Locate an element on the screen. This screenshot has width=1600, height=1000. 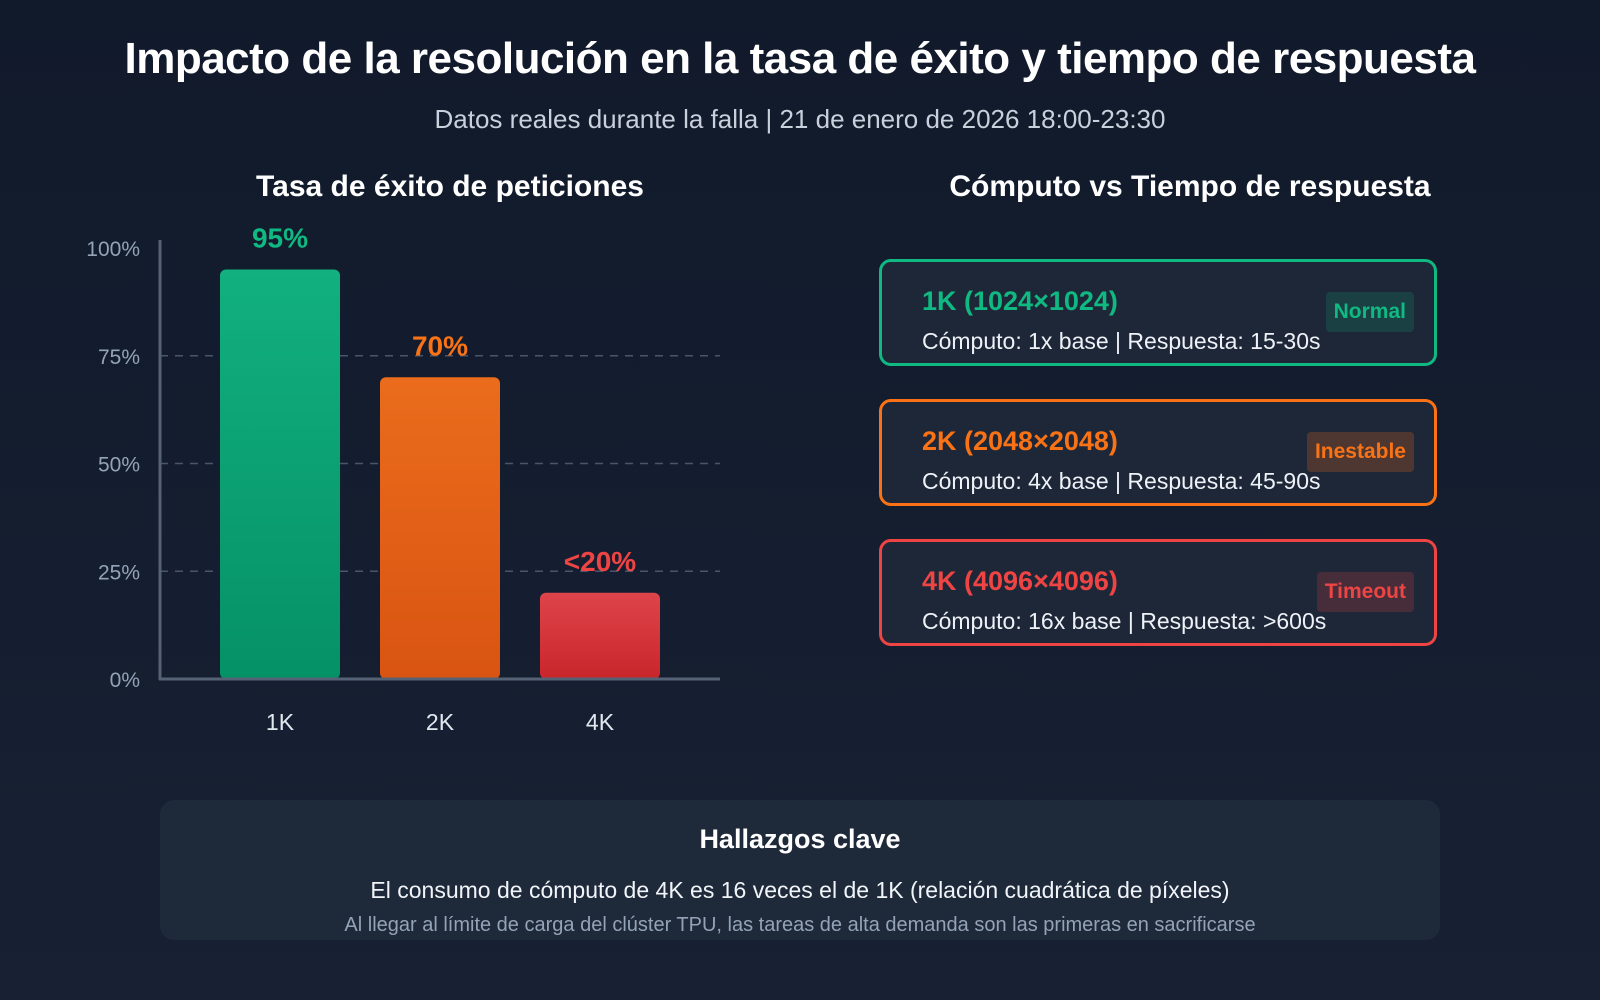
x-tick-label-2k: 2K is located at coordinates (440, 722).